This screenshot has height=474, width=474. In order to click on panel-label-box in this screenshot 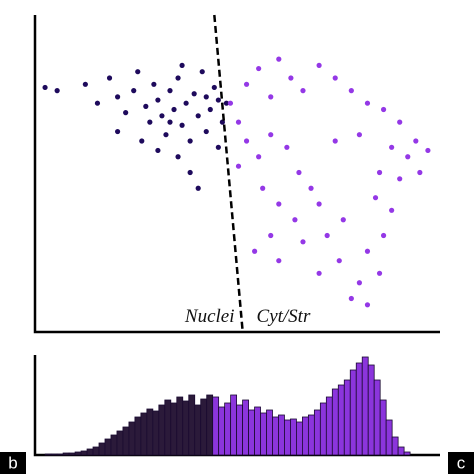, I will do `click(461, 463)`.